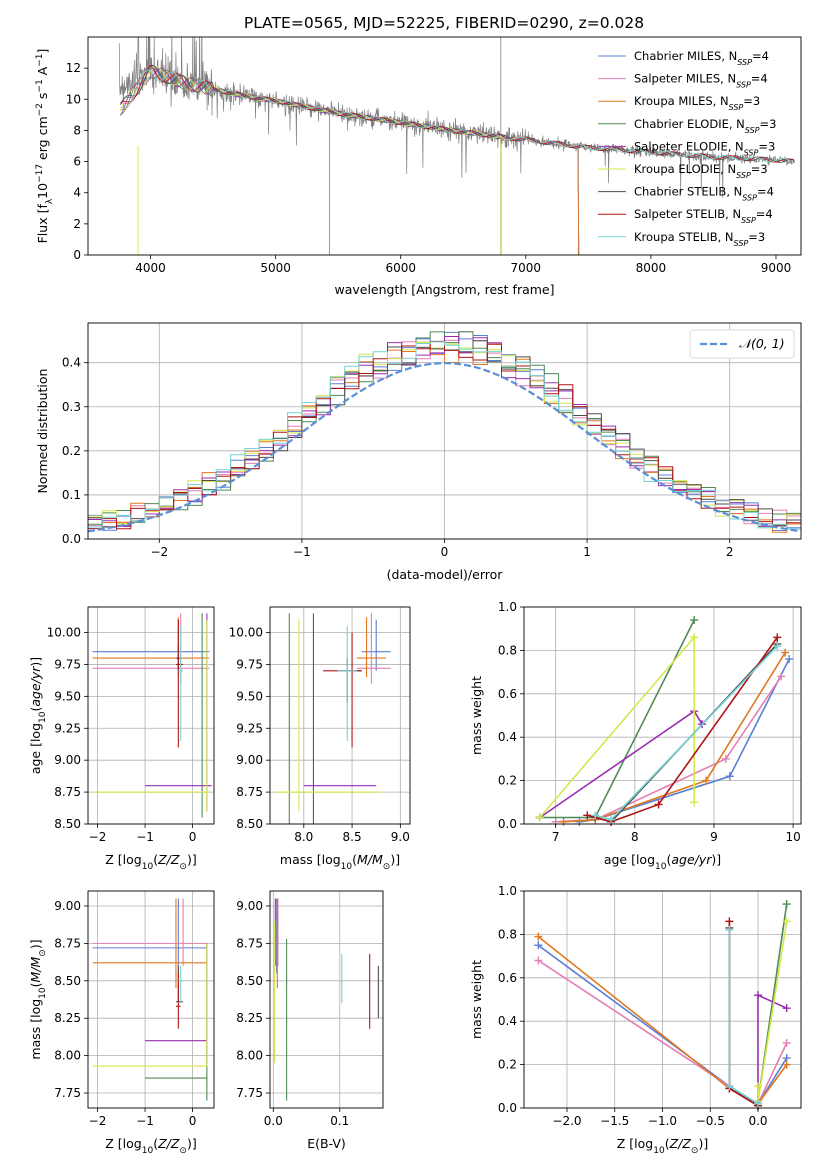 This screenshot has width=819, height=1174. What do you see at coordinates (689, 146) in the screenshot?
I see `legend-name: Salpeter ELODIE, N` at bounding box center [689, 146].